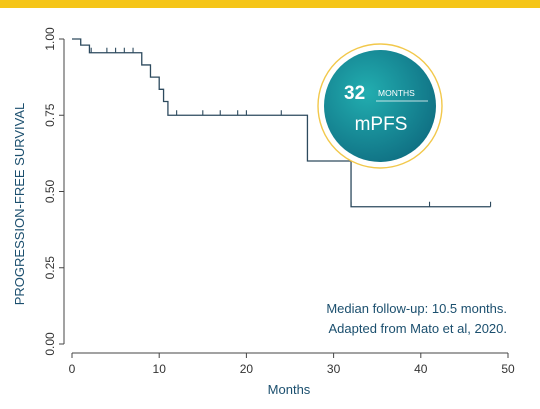 The image size is (540, 409). I want to click on badge-label: mPFS, so click(381, 124).